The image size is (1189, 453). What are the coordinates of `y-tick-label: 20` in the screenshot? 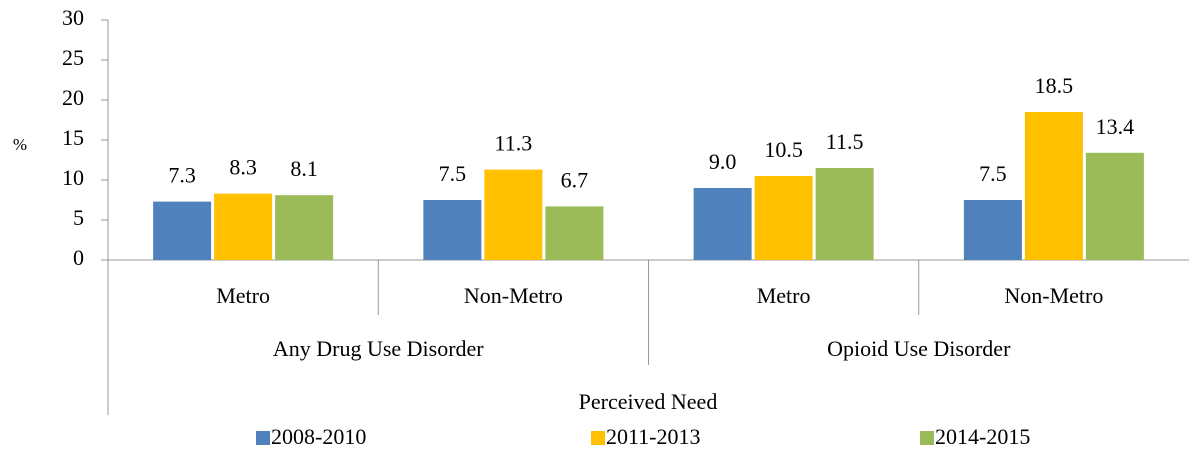 It's located at (73, 97).